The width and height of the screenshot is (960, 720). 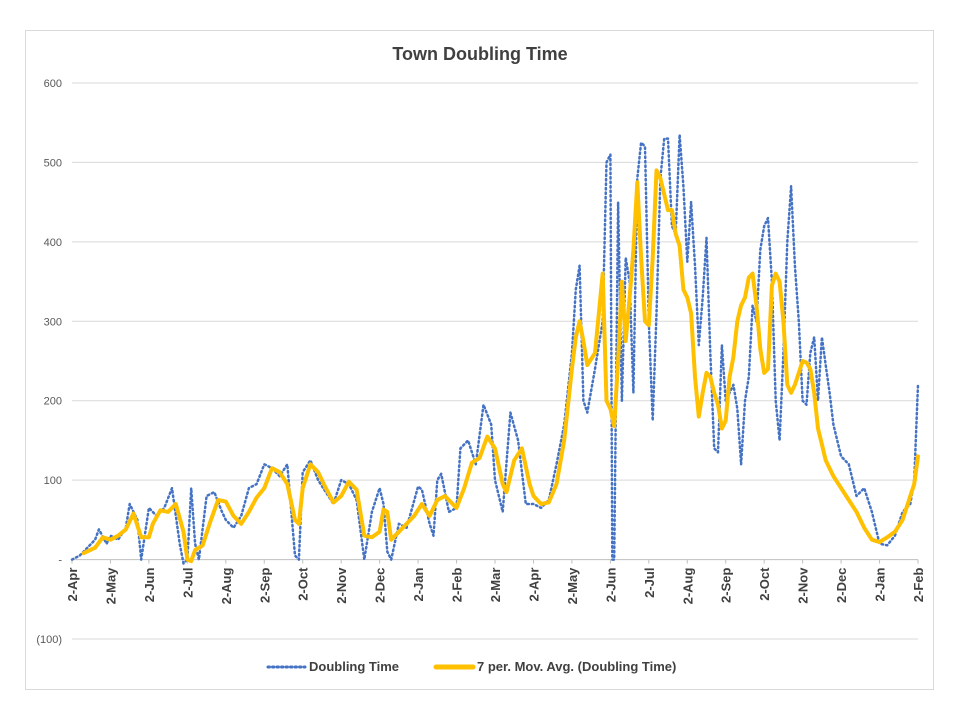 What do you see at coordinates (480, 54) in the screenshot?
I see `chart-title: Town Doubling Time` at bounding box center [480, 54].